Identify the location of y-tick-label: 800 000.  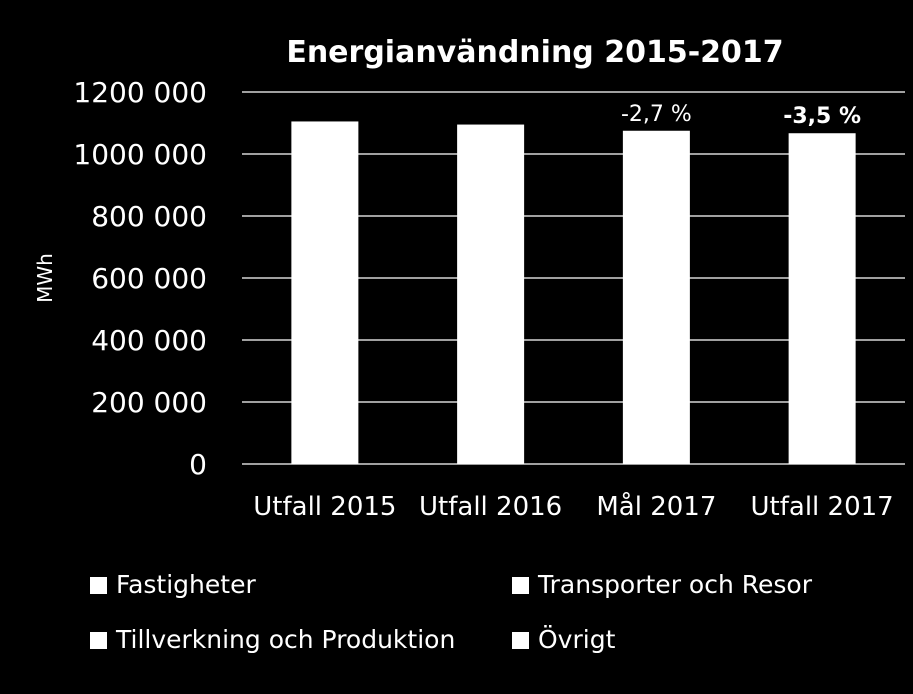
(149, 216).